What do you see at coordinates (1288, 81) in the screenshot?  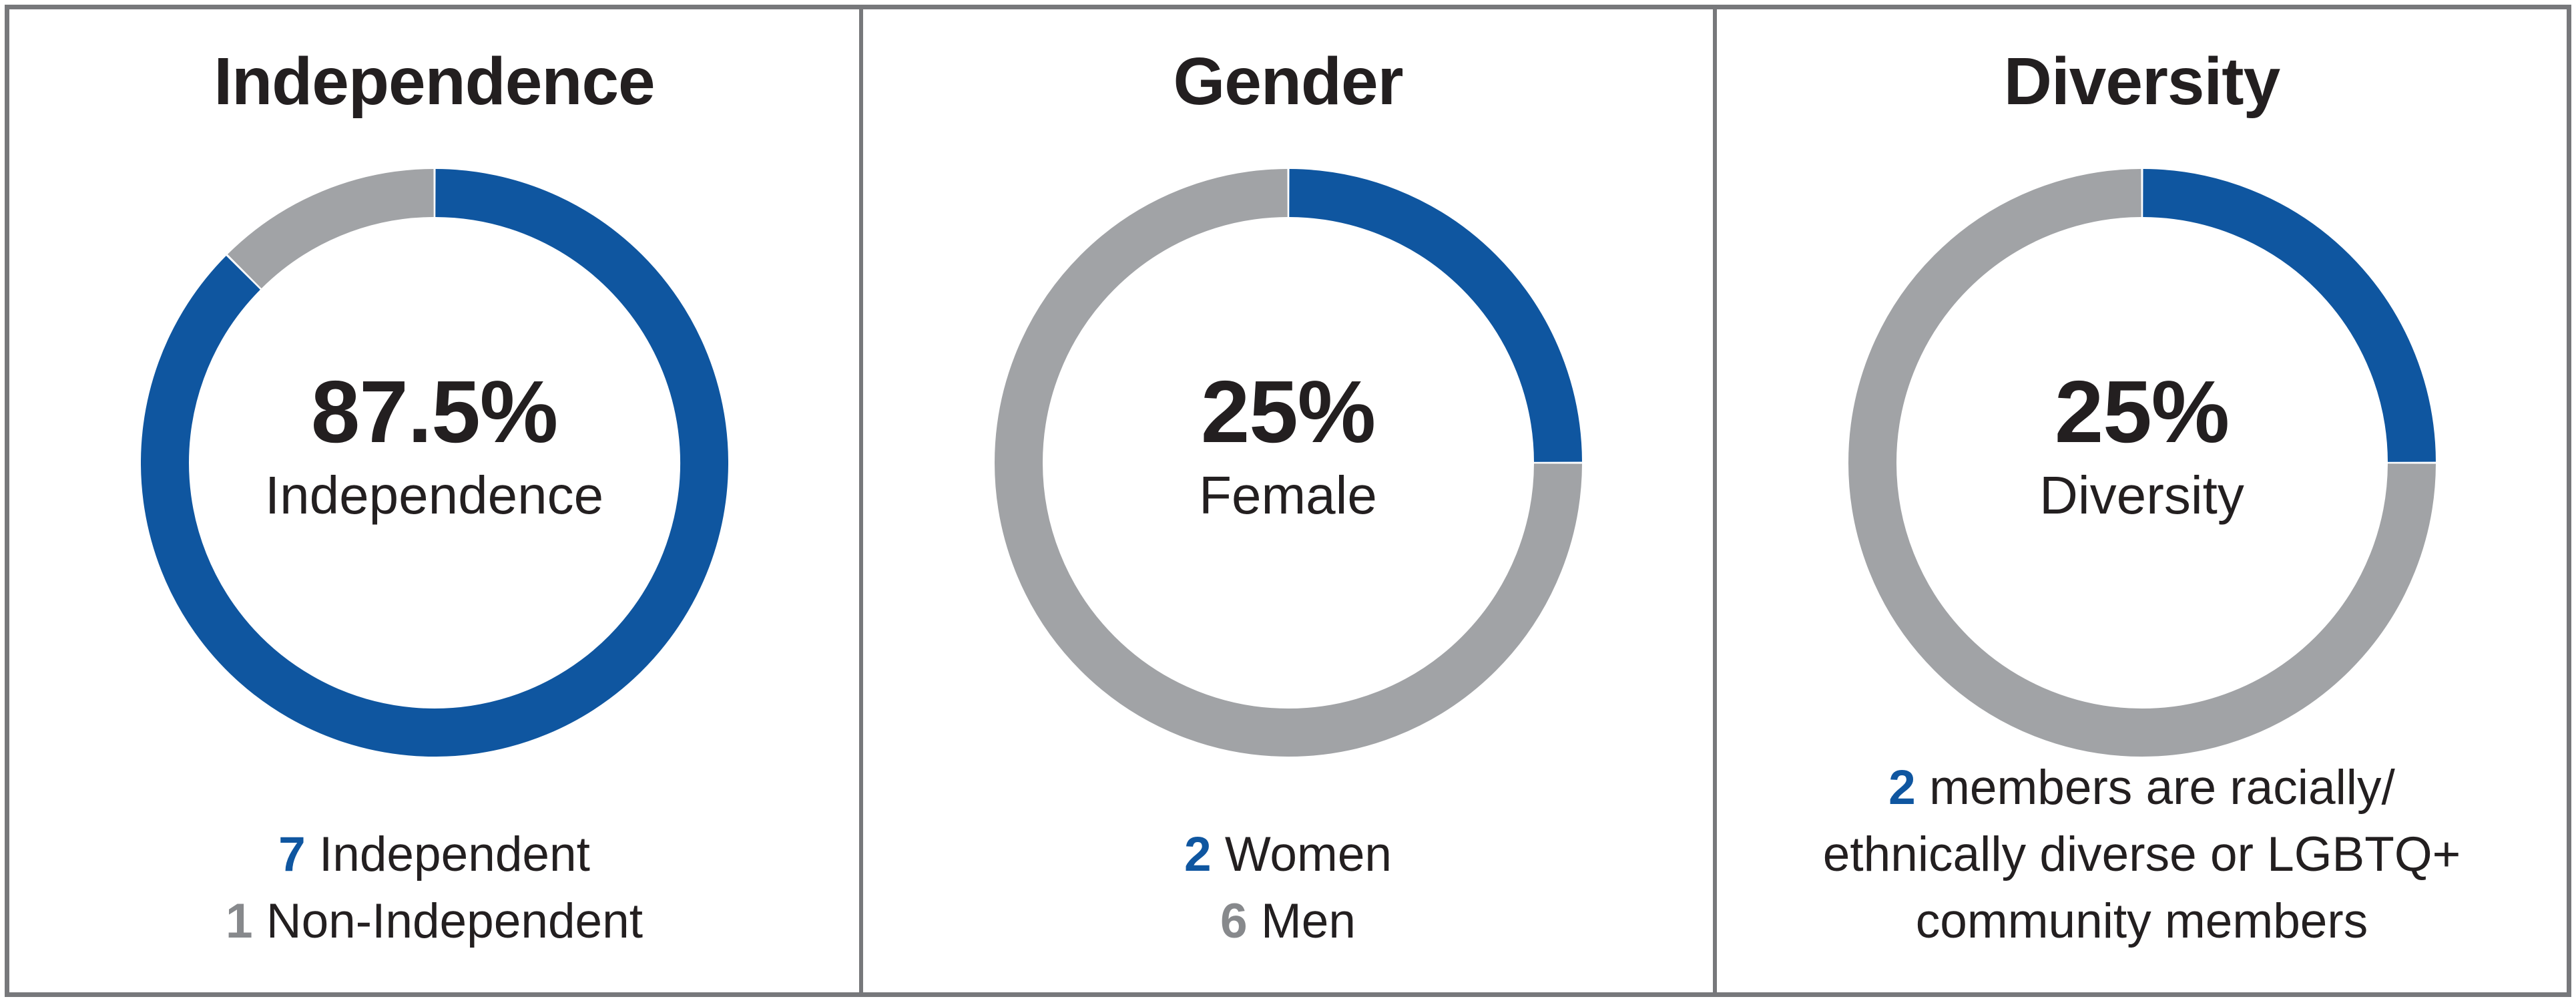 I see `panel-title-gender: Gender` at bounding box center [1288, 81].